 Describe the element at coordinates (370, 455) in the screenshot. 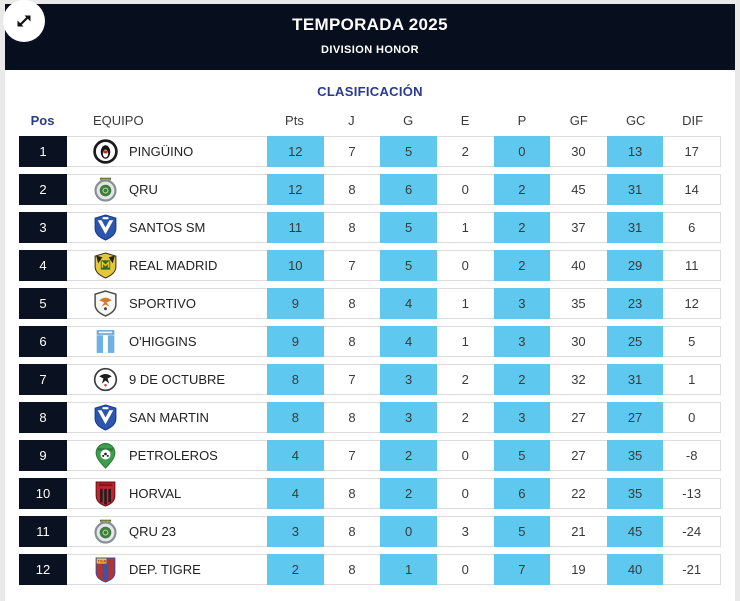

I see `table-row: 9 PETROLEROS 4 7 2 0 5 27 35 -8` at that location.